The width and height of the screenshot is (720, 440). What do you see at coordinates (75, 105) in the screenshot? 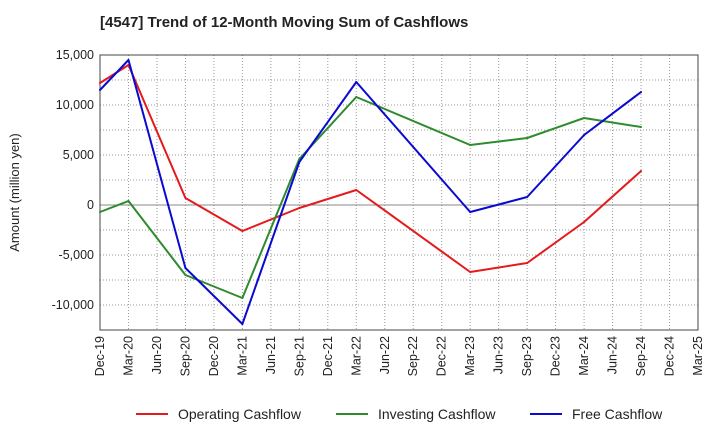
I see `y-tick-label: 10,000` at bounding box center [75, 105].